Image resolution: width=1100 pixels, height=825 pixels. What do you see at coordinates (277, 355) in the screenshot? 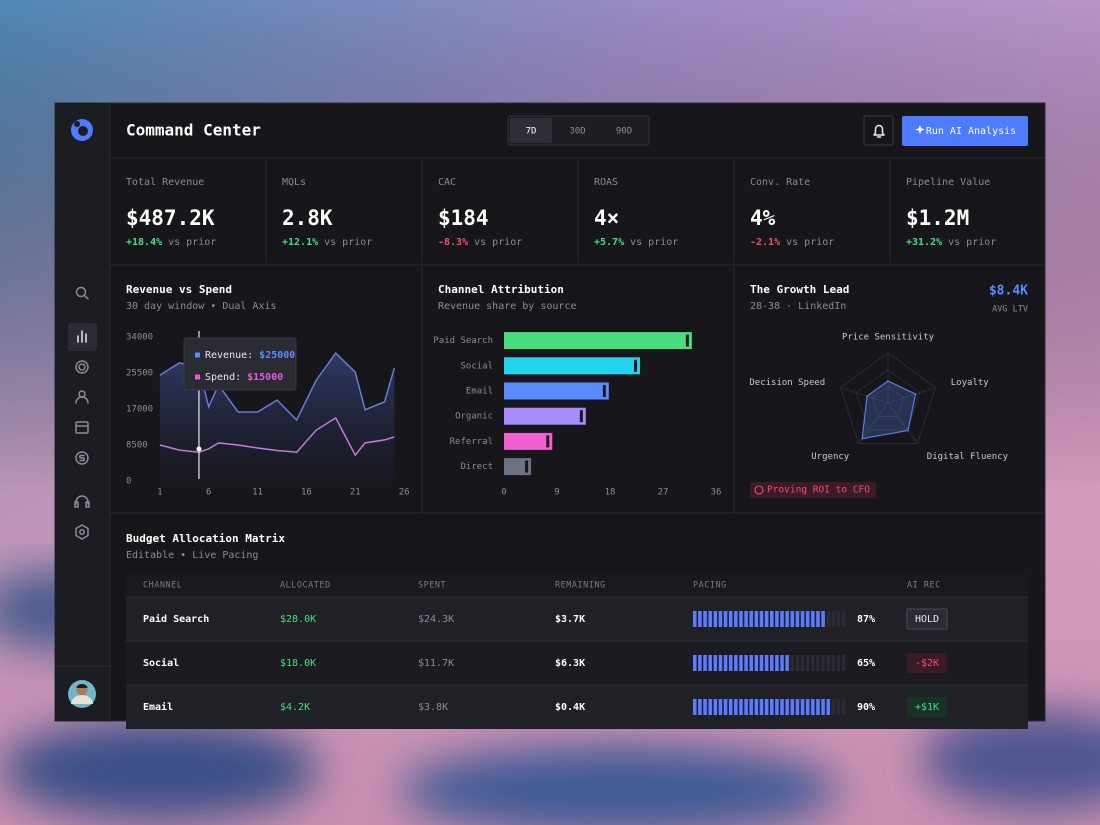
I see `tooltip-value: $25000` at bounding box center [277, 355].